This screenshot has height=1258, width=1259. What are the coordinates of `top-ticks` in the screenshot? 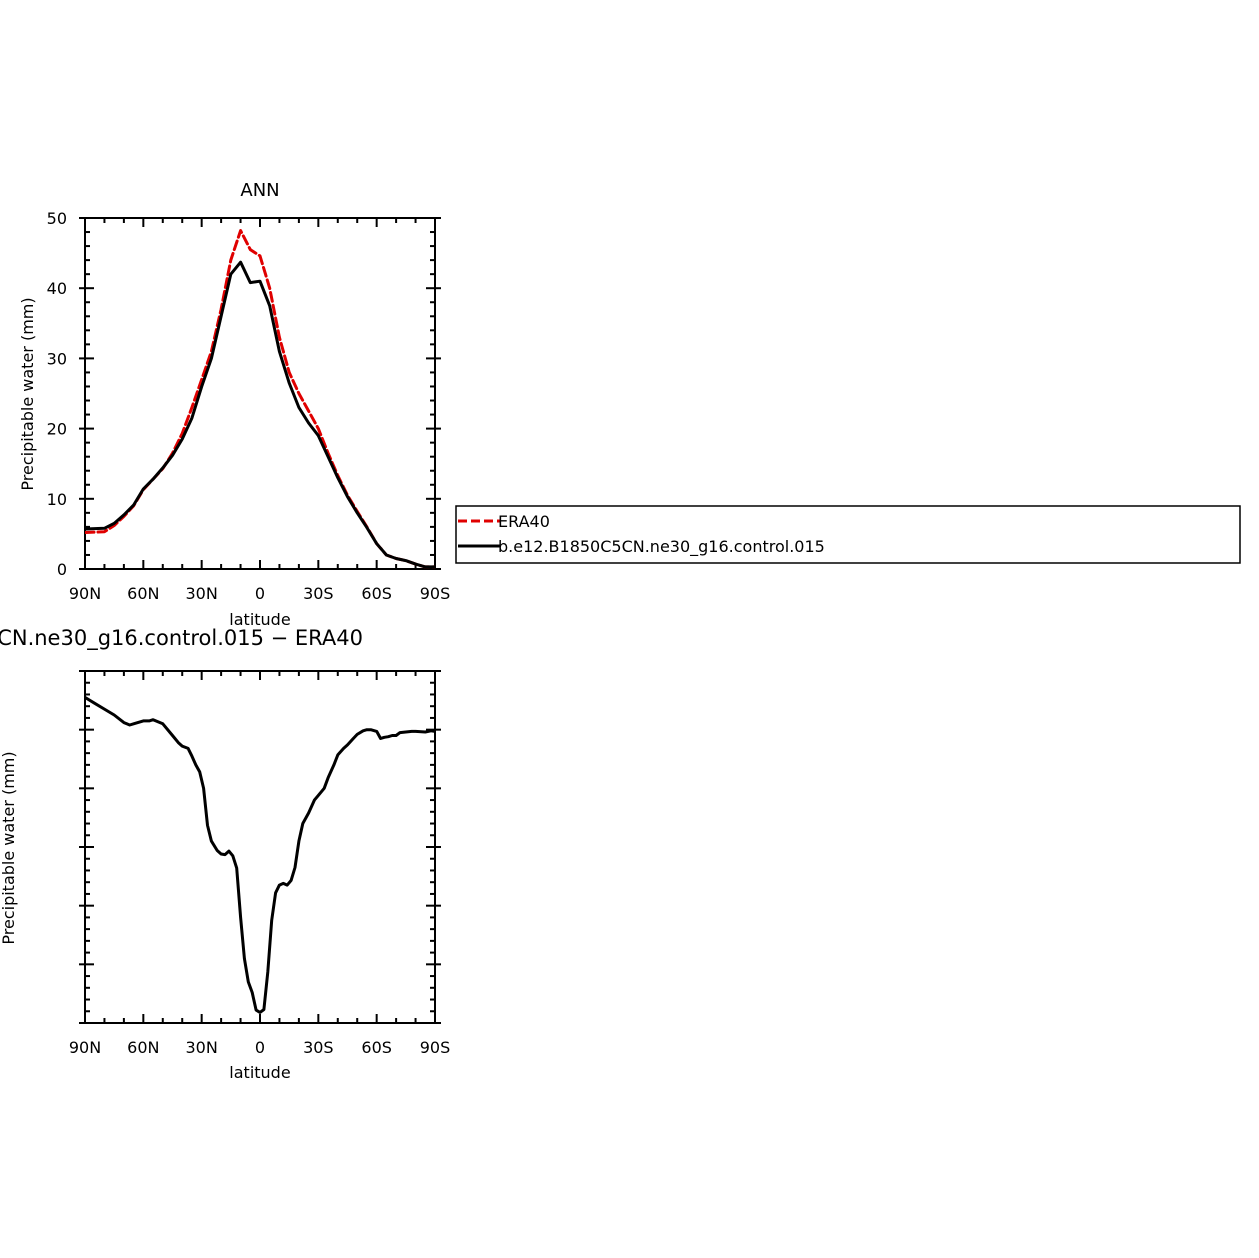 It's located at (260, 393).